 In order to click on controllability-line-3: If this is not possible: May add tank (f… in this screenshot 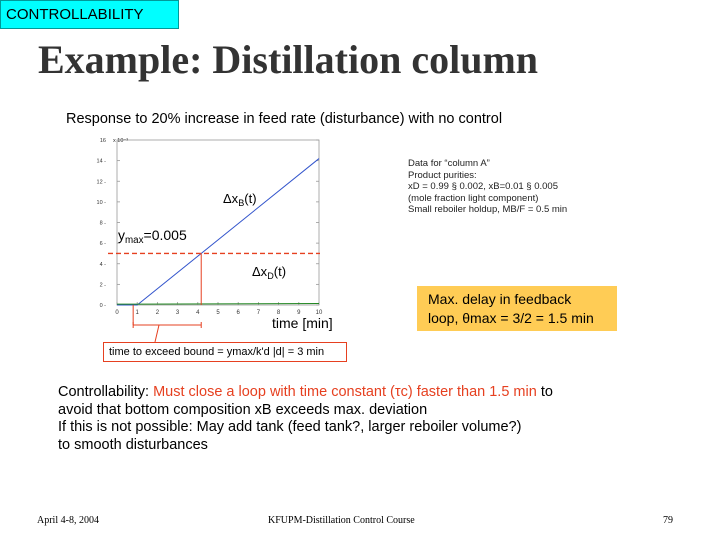, I will do `click(290, 427)`.